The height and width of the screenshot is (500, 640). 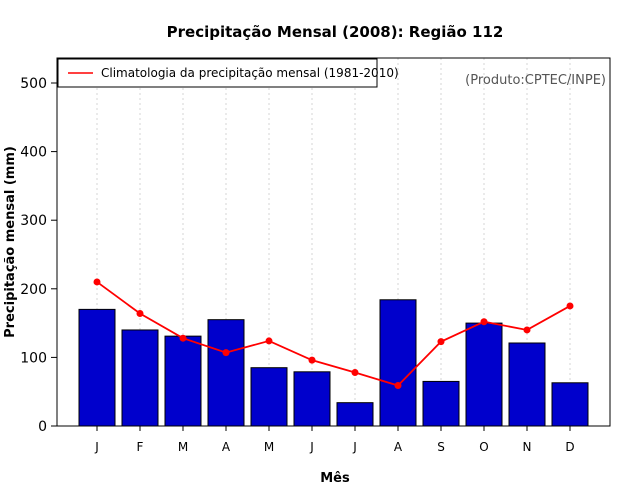 I want to click on y-axis: 0 100 200 300 400 500, so click(x=38, y=255).